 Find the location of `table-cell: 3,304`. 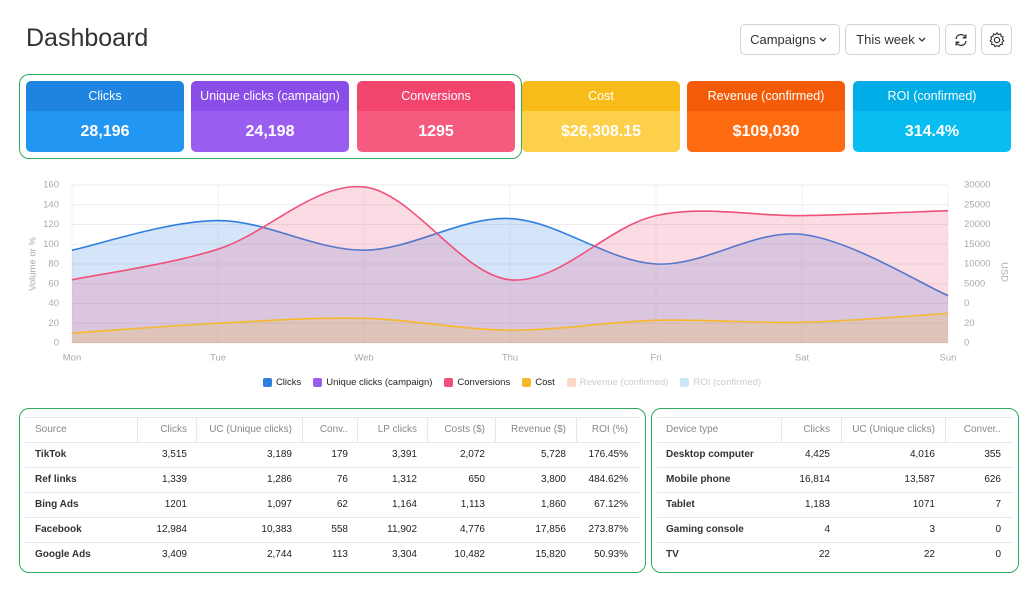

table-cell: 3,304 is located at coordinates (404, 554).